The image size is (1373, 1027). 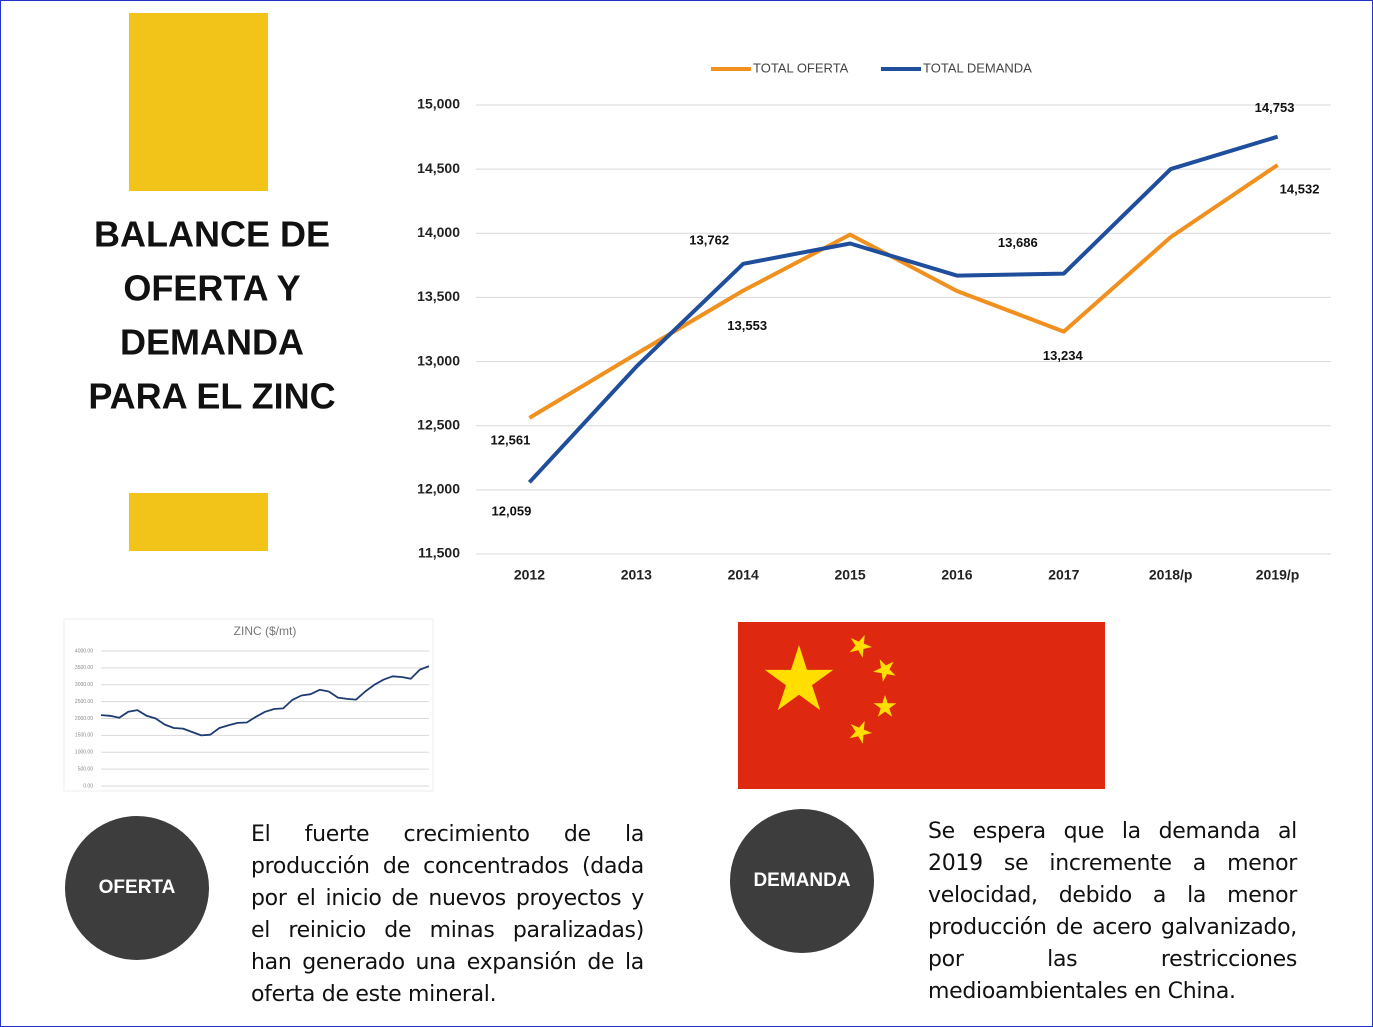 I want to click on y-tick-label: 14,000, so click(x=438, y=232).